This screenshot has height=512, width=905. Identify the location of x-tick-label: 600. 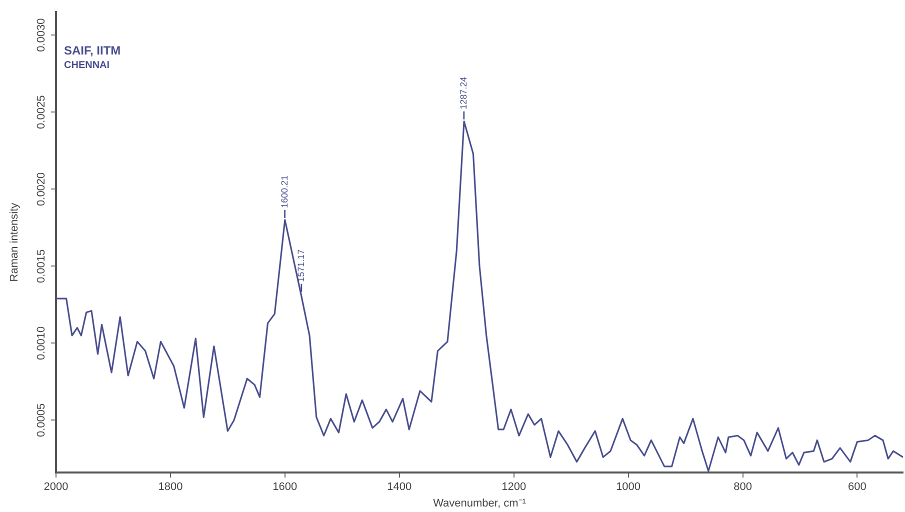
(857, 487).